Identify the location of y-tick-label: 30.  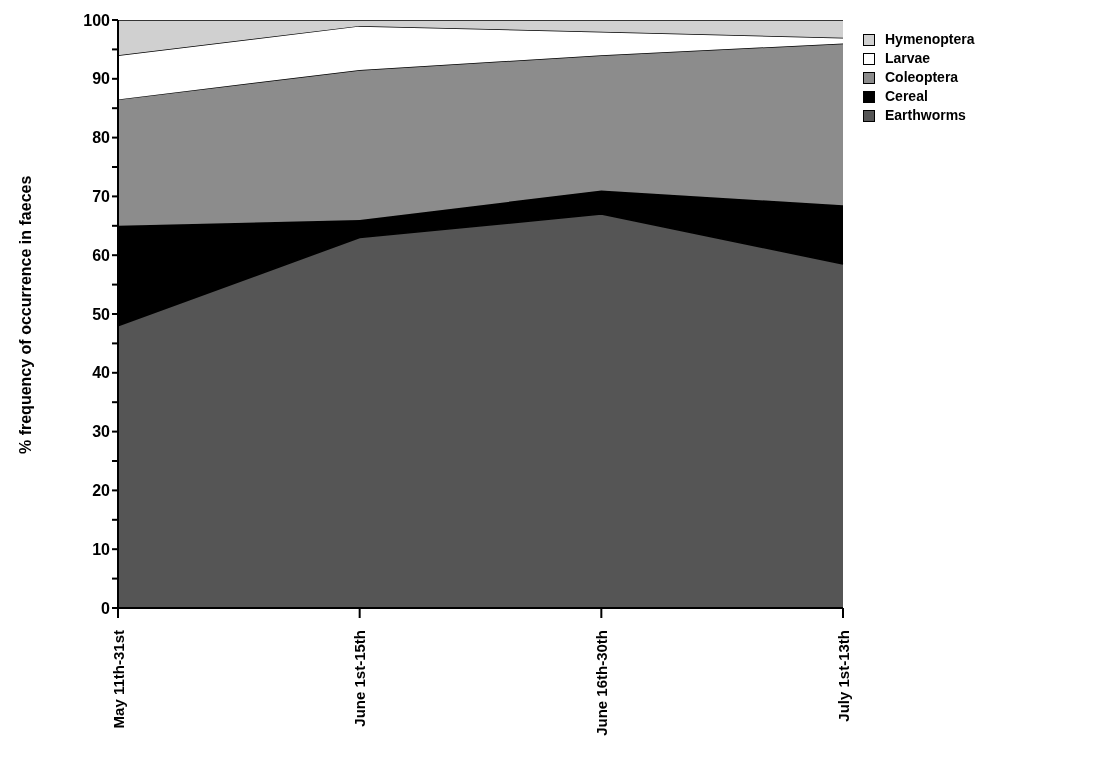
(101, 432).